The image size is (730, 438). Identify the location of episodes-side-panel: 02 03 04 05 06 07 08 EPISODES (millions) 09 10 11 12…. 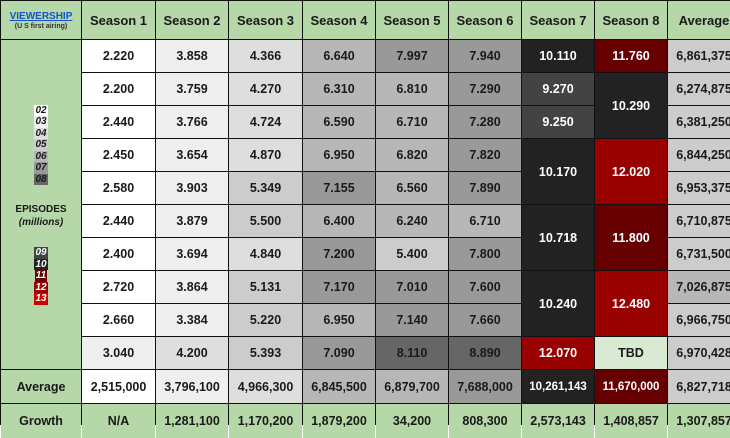
(41, 204).